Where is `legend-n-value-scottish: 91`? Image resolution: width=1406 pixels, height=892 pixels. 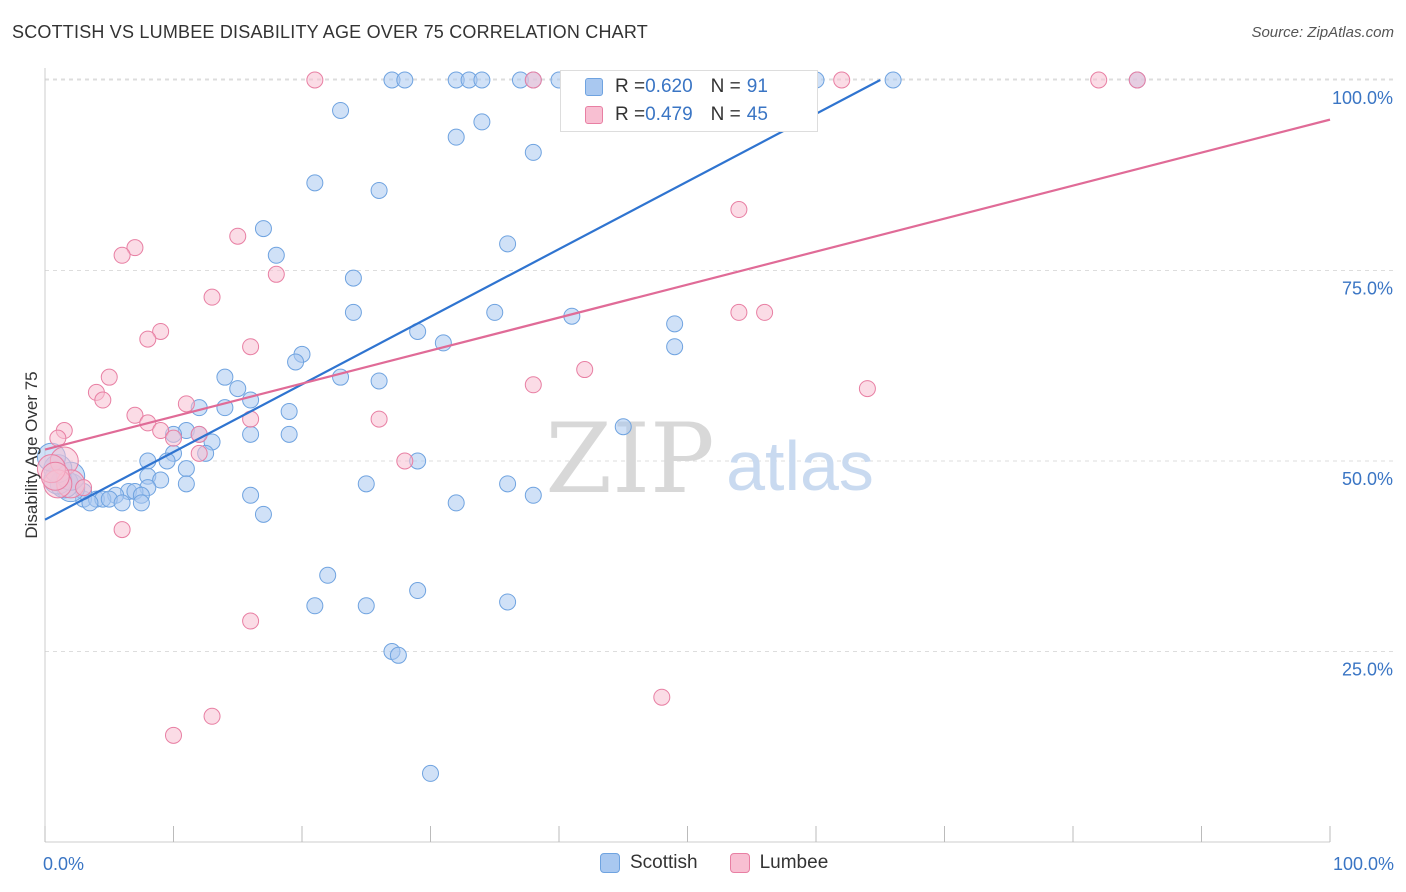 legend-n-value-scottish: 91 is located at coordinates (757, 86).